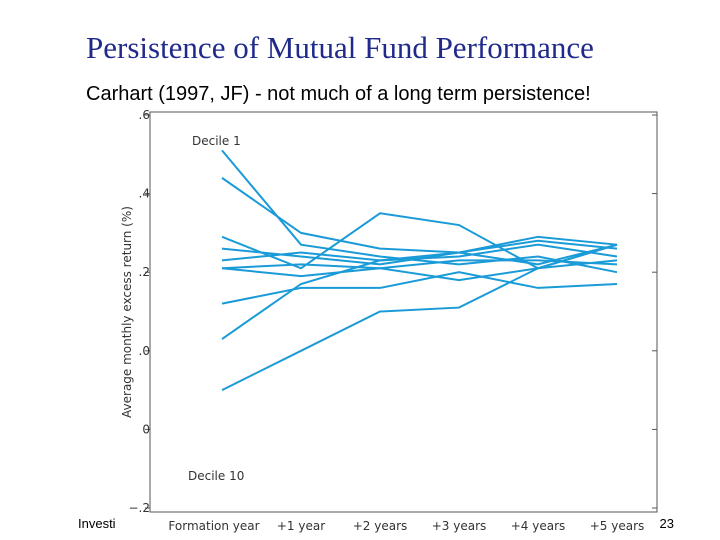  I want to click on x-tick-label: +4 years, so click(538, 526).